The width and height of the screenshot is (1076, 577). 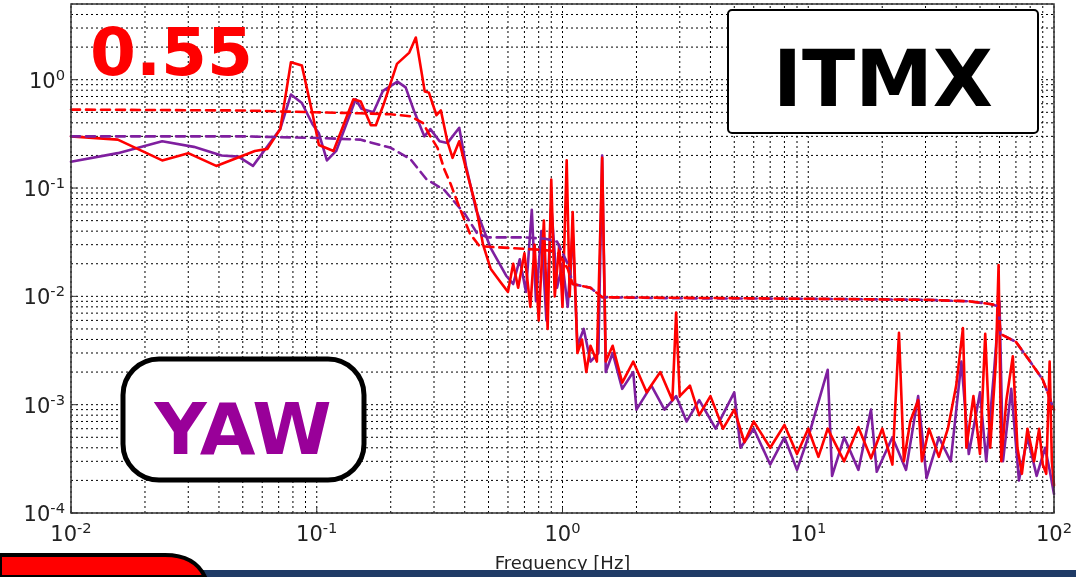 I want to click on x-tick-label: 10$^{0}$, so click(x=562, y=532).